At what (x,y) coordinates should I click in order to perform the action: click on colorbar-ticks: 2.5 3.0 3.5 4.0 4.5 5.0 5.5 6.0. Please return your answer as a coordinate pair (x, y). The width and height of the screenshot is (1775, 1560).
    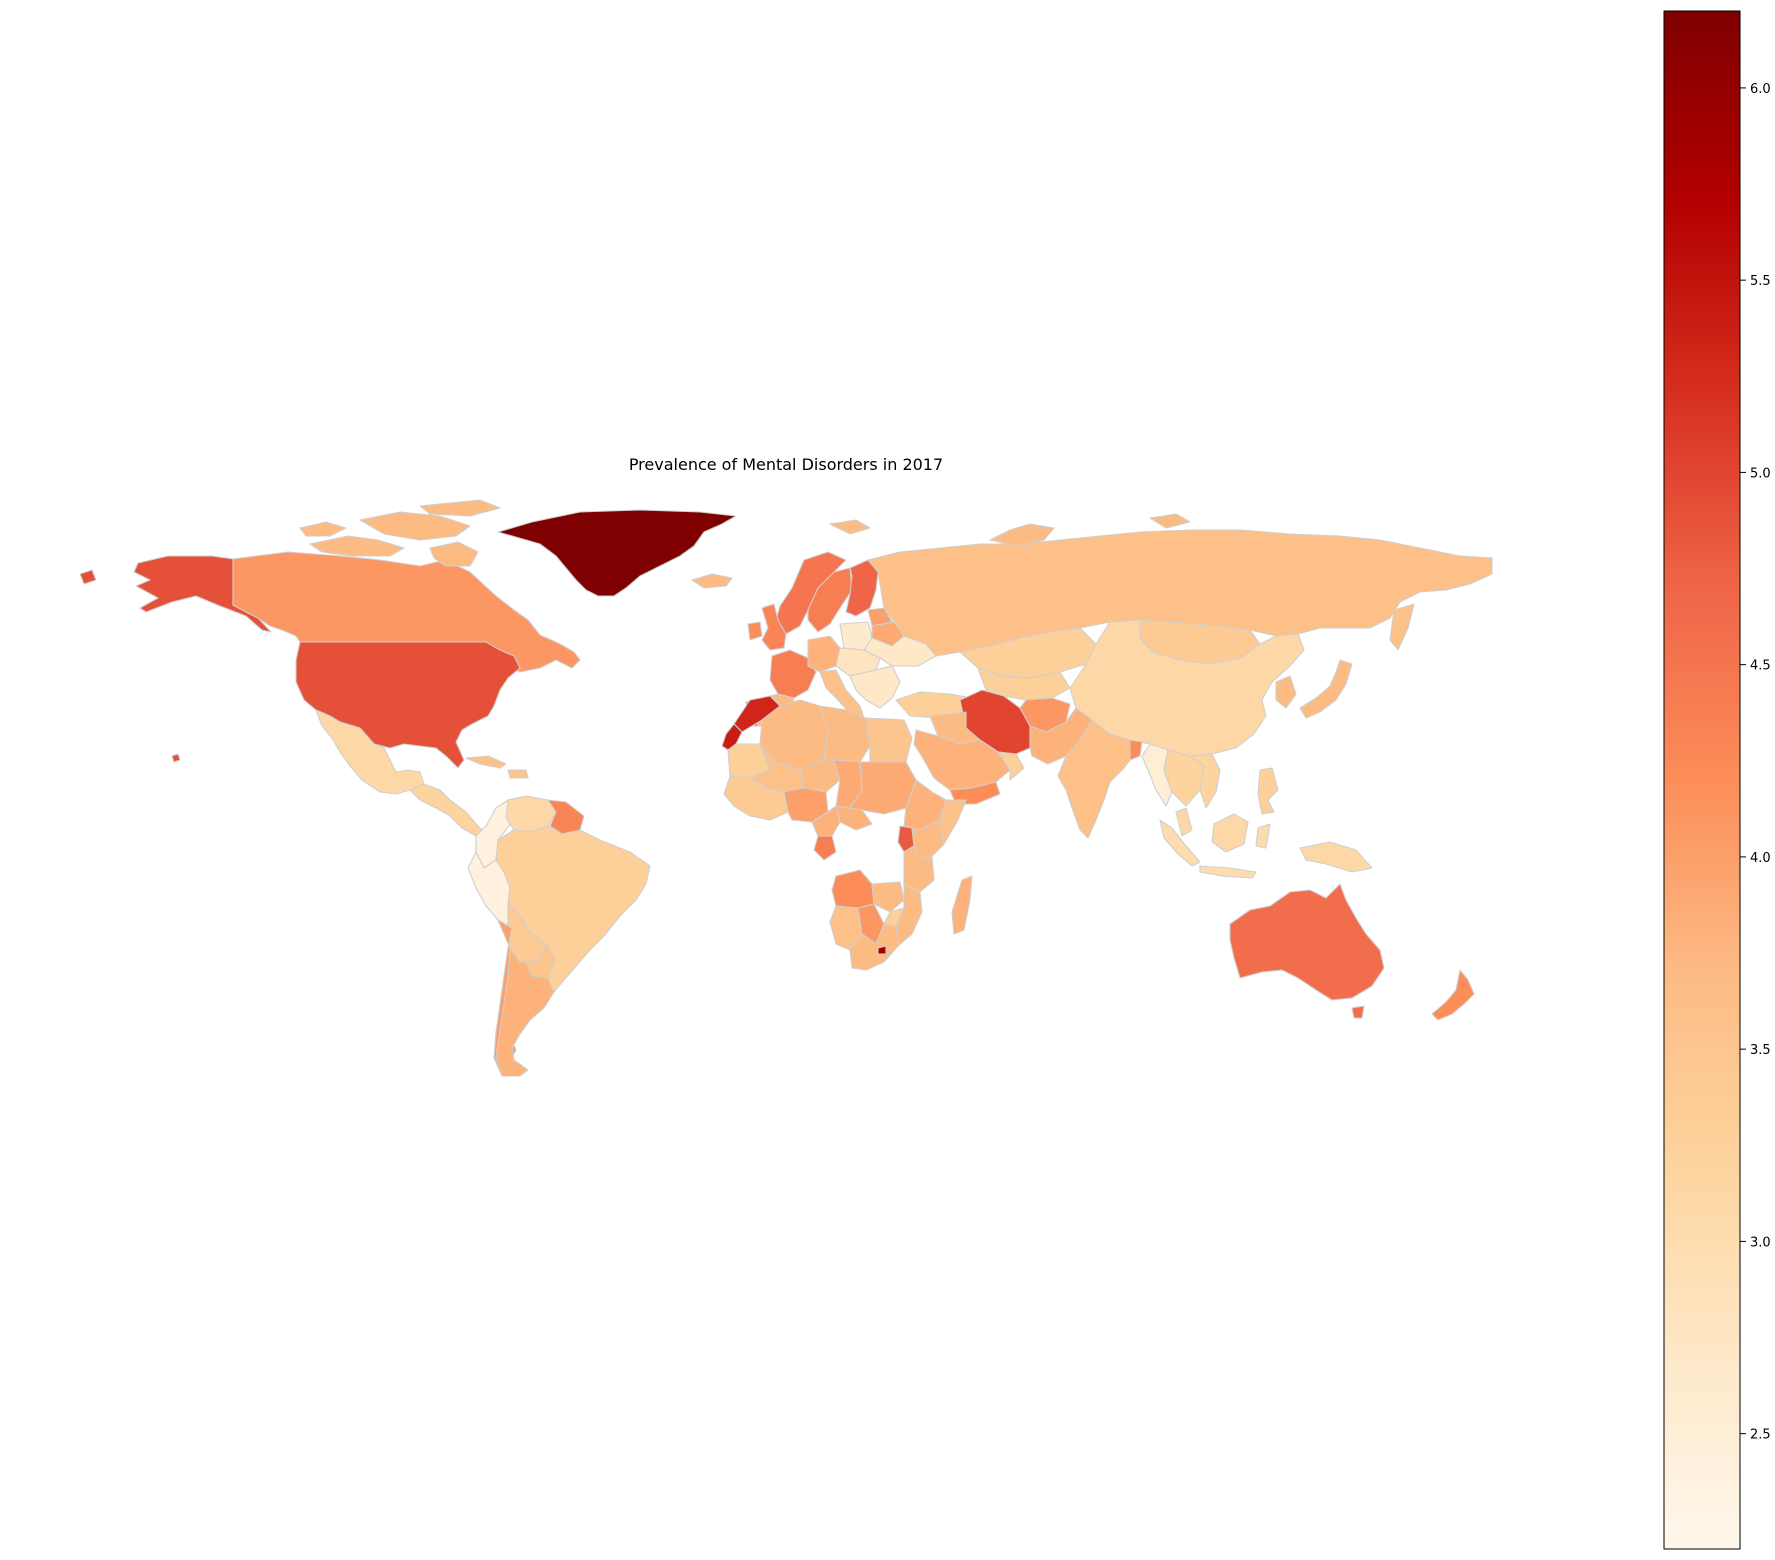
    Looking at the image, I should click on (1755, 762).